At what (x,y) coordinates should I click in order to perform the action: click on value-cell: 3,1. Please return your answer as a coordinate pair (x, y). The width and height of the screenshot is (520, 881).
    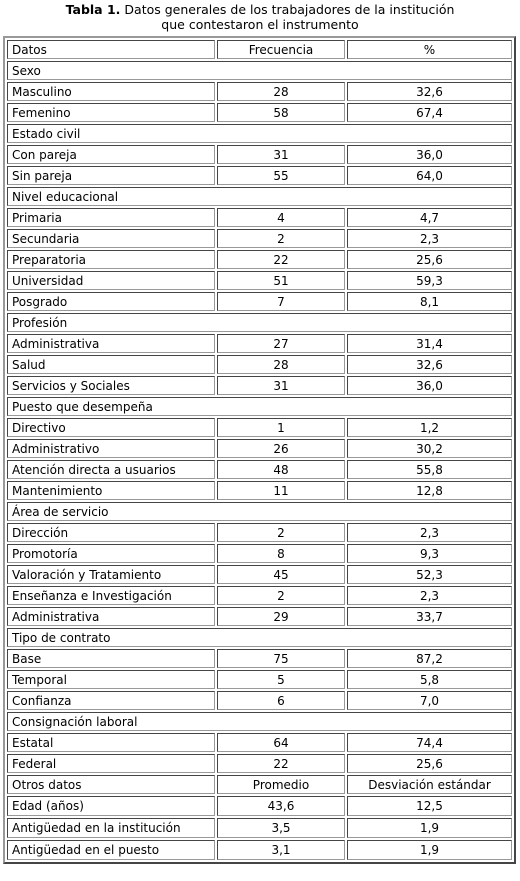
    Looking at the image, I should click on (281, 850).